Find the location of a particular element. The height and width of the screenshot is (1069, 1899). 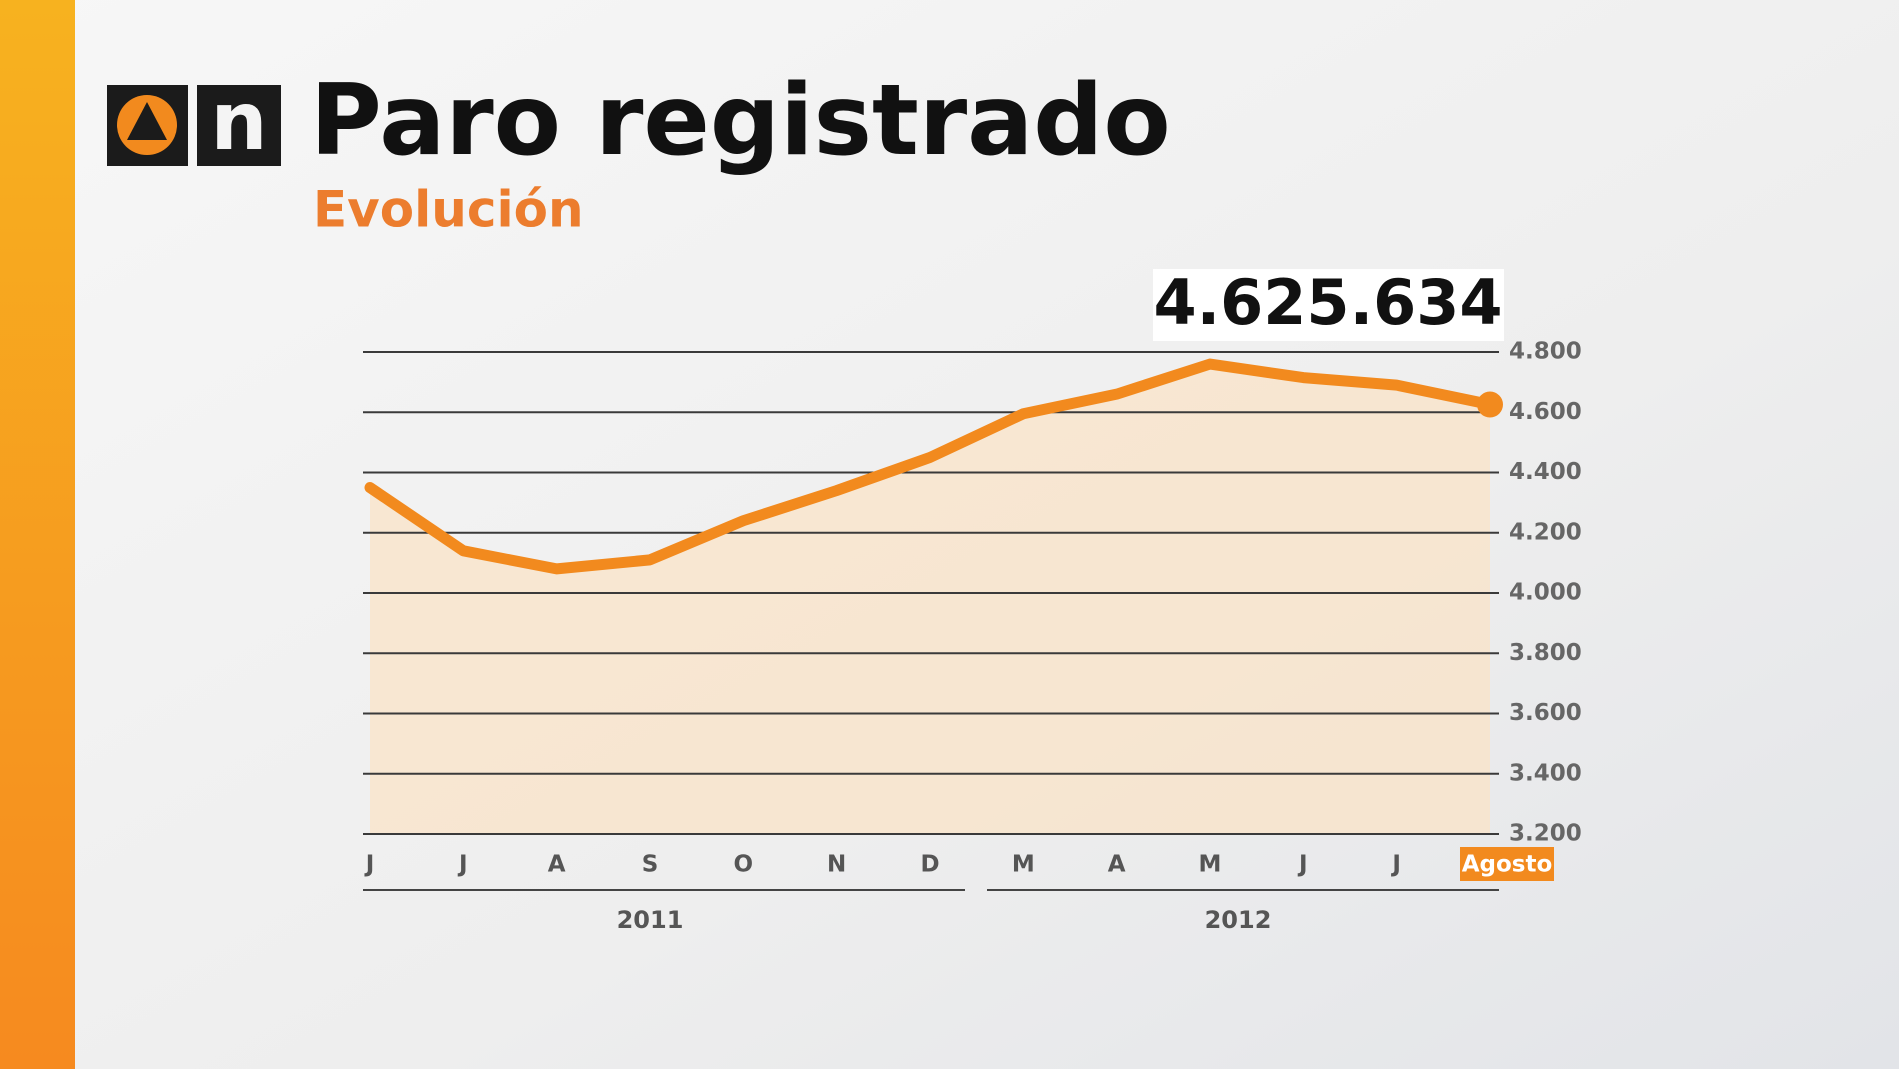

group-label: 2012 is located at coordinates (1238, 920).